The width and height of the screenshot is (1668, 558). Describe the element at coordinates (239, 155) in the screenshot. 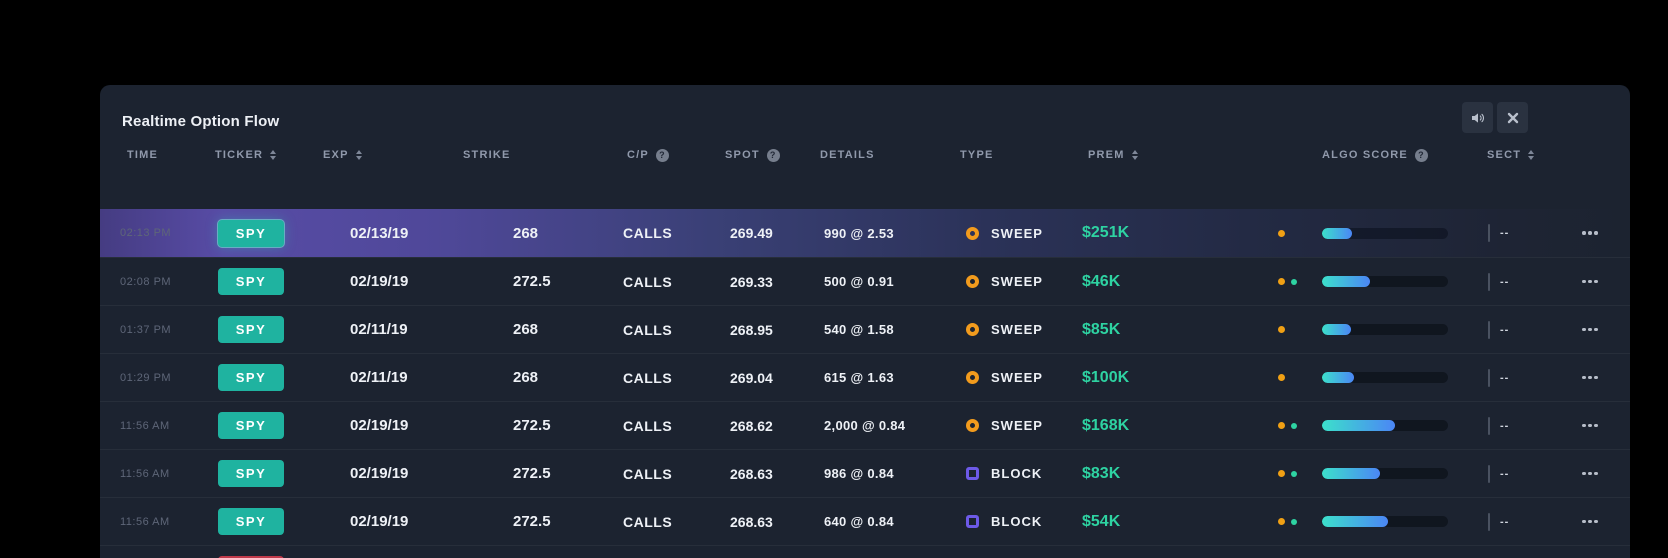

I see `column-label: TICKER` at that location.